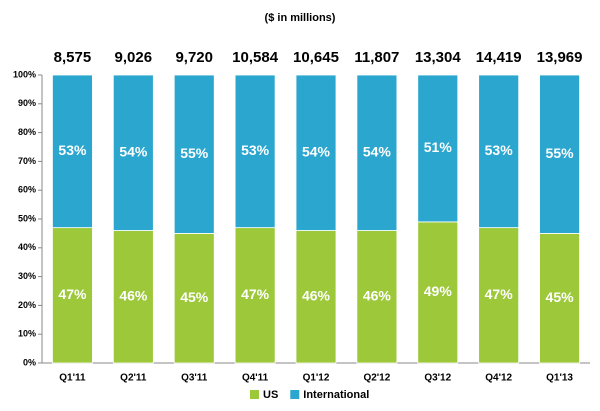 Image resolution: width=600 pixels, height=411 pixels. What do you see at coordinates (255, 57) in the screenshot?
I see `total-label: 10,584` at bounding box center [255, 57].